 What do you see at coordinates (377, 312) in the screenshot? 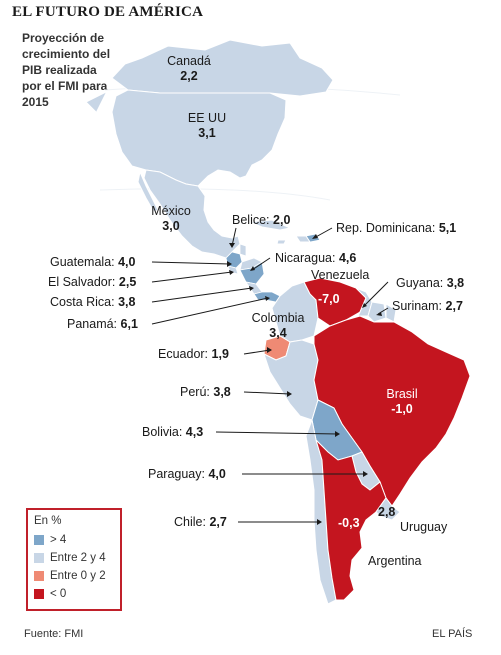
I see `suriname-shape` at bounding box center [377, 312].